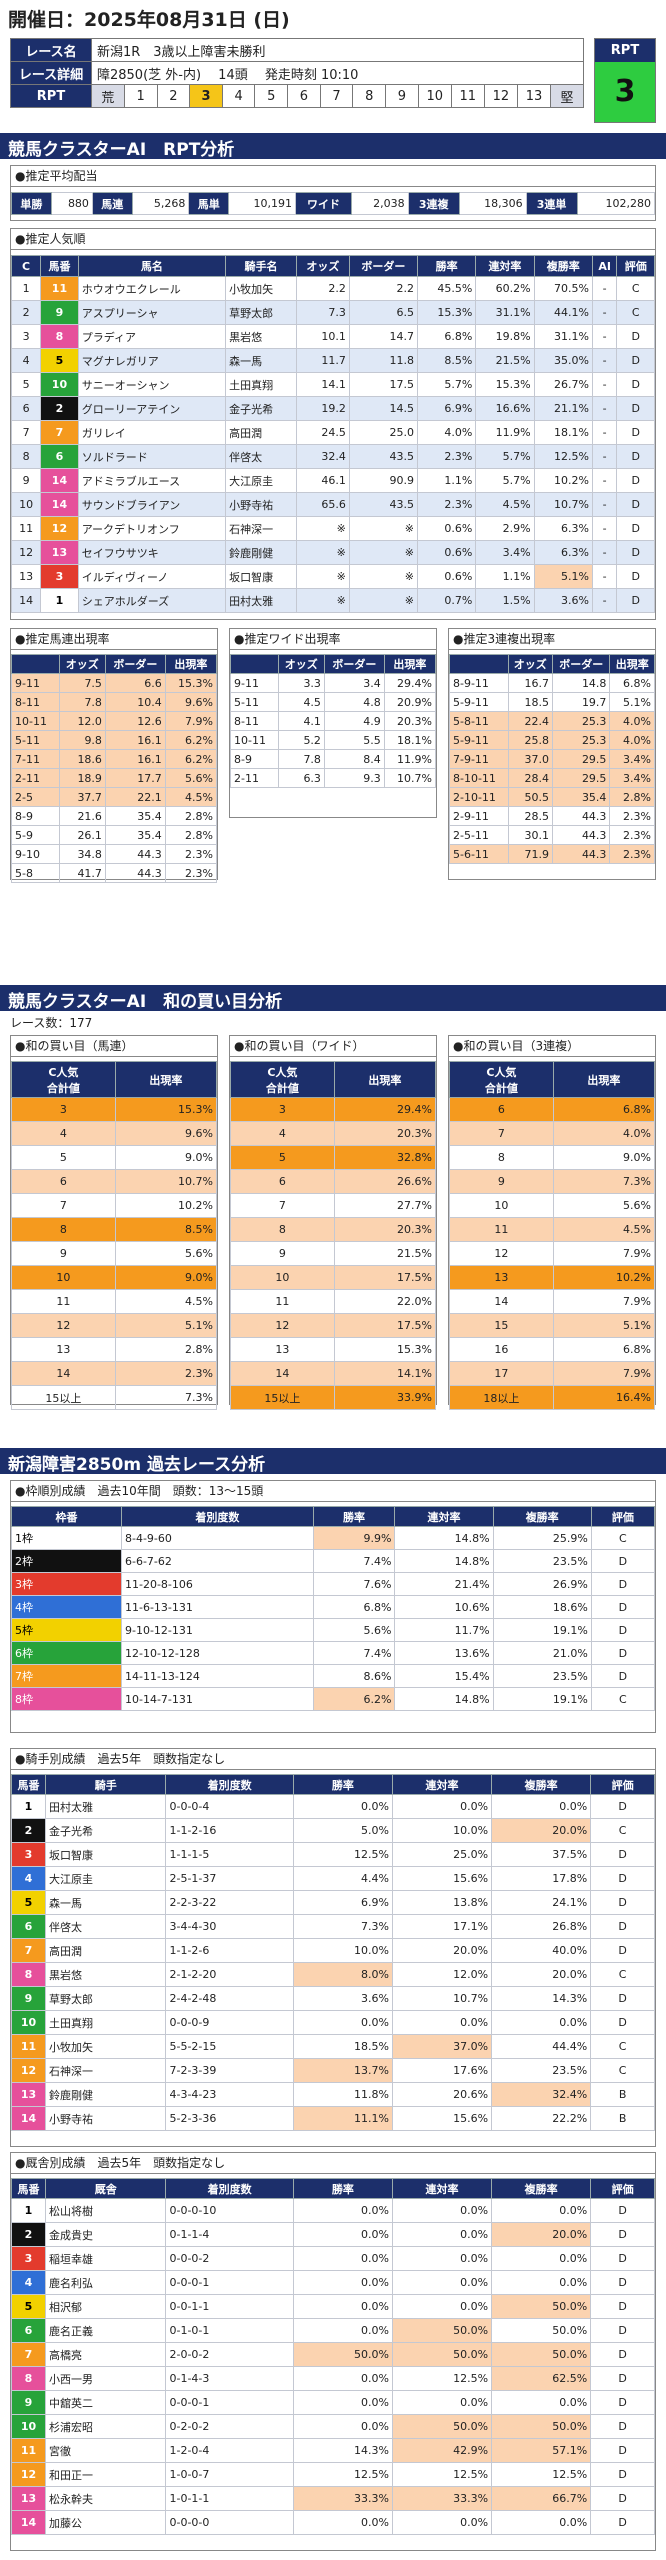 This screenshot has width=666, height=2560. Describe the element at coordinates (152, 480) in the screenshot. I see `horse-name: アドミラブルエース` at that location.